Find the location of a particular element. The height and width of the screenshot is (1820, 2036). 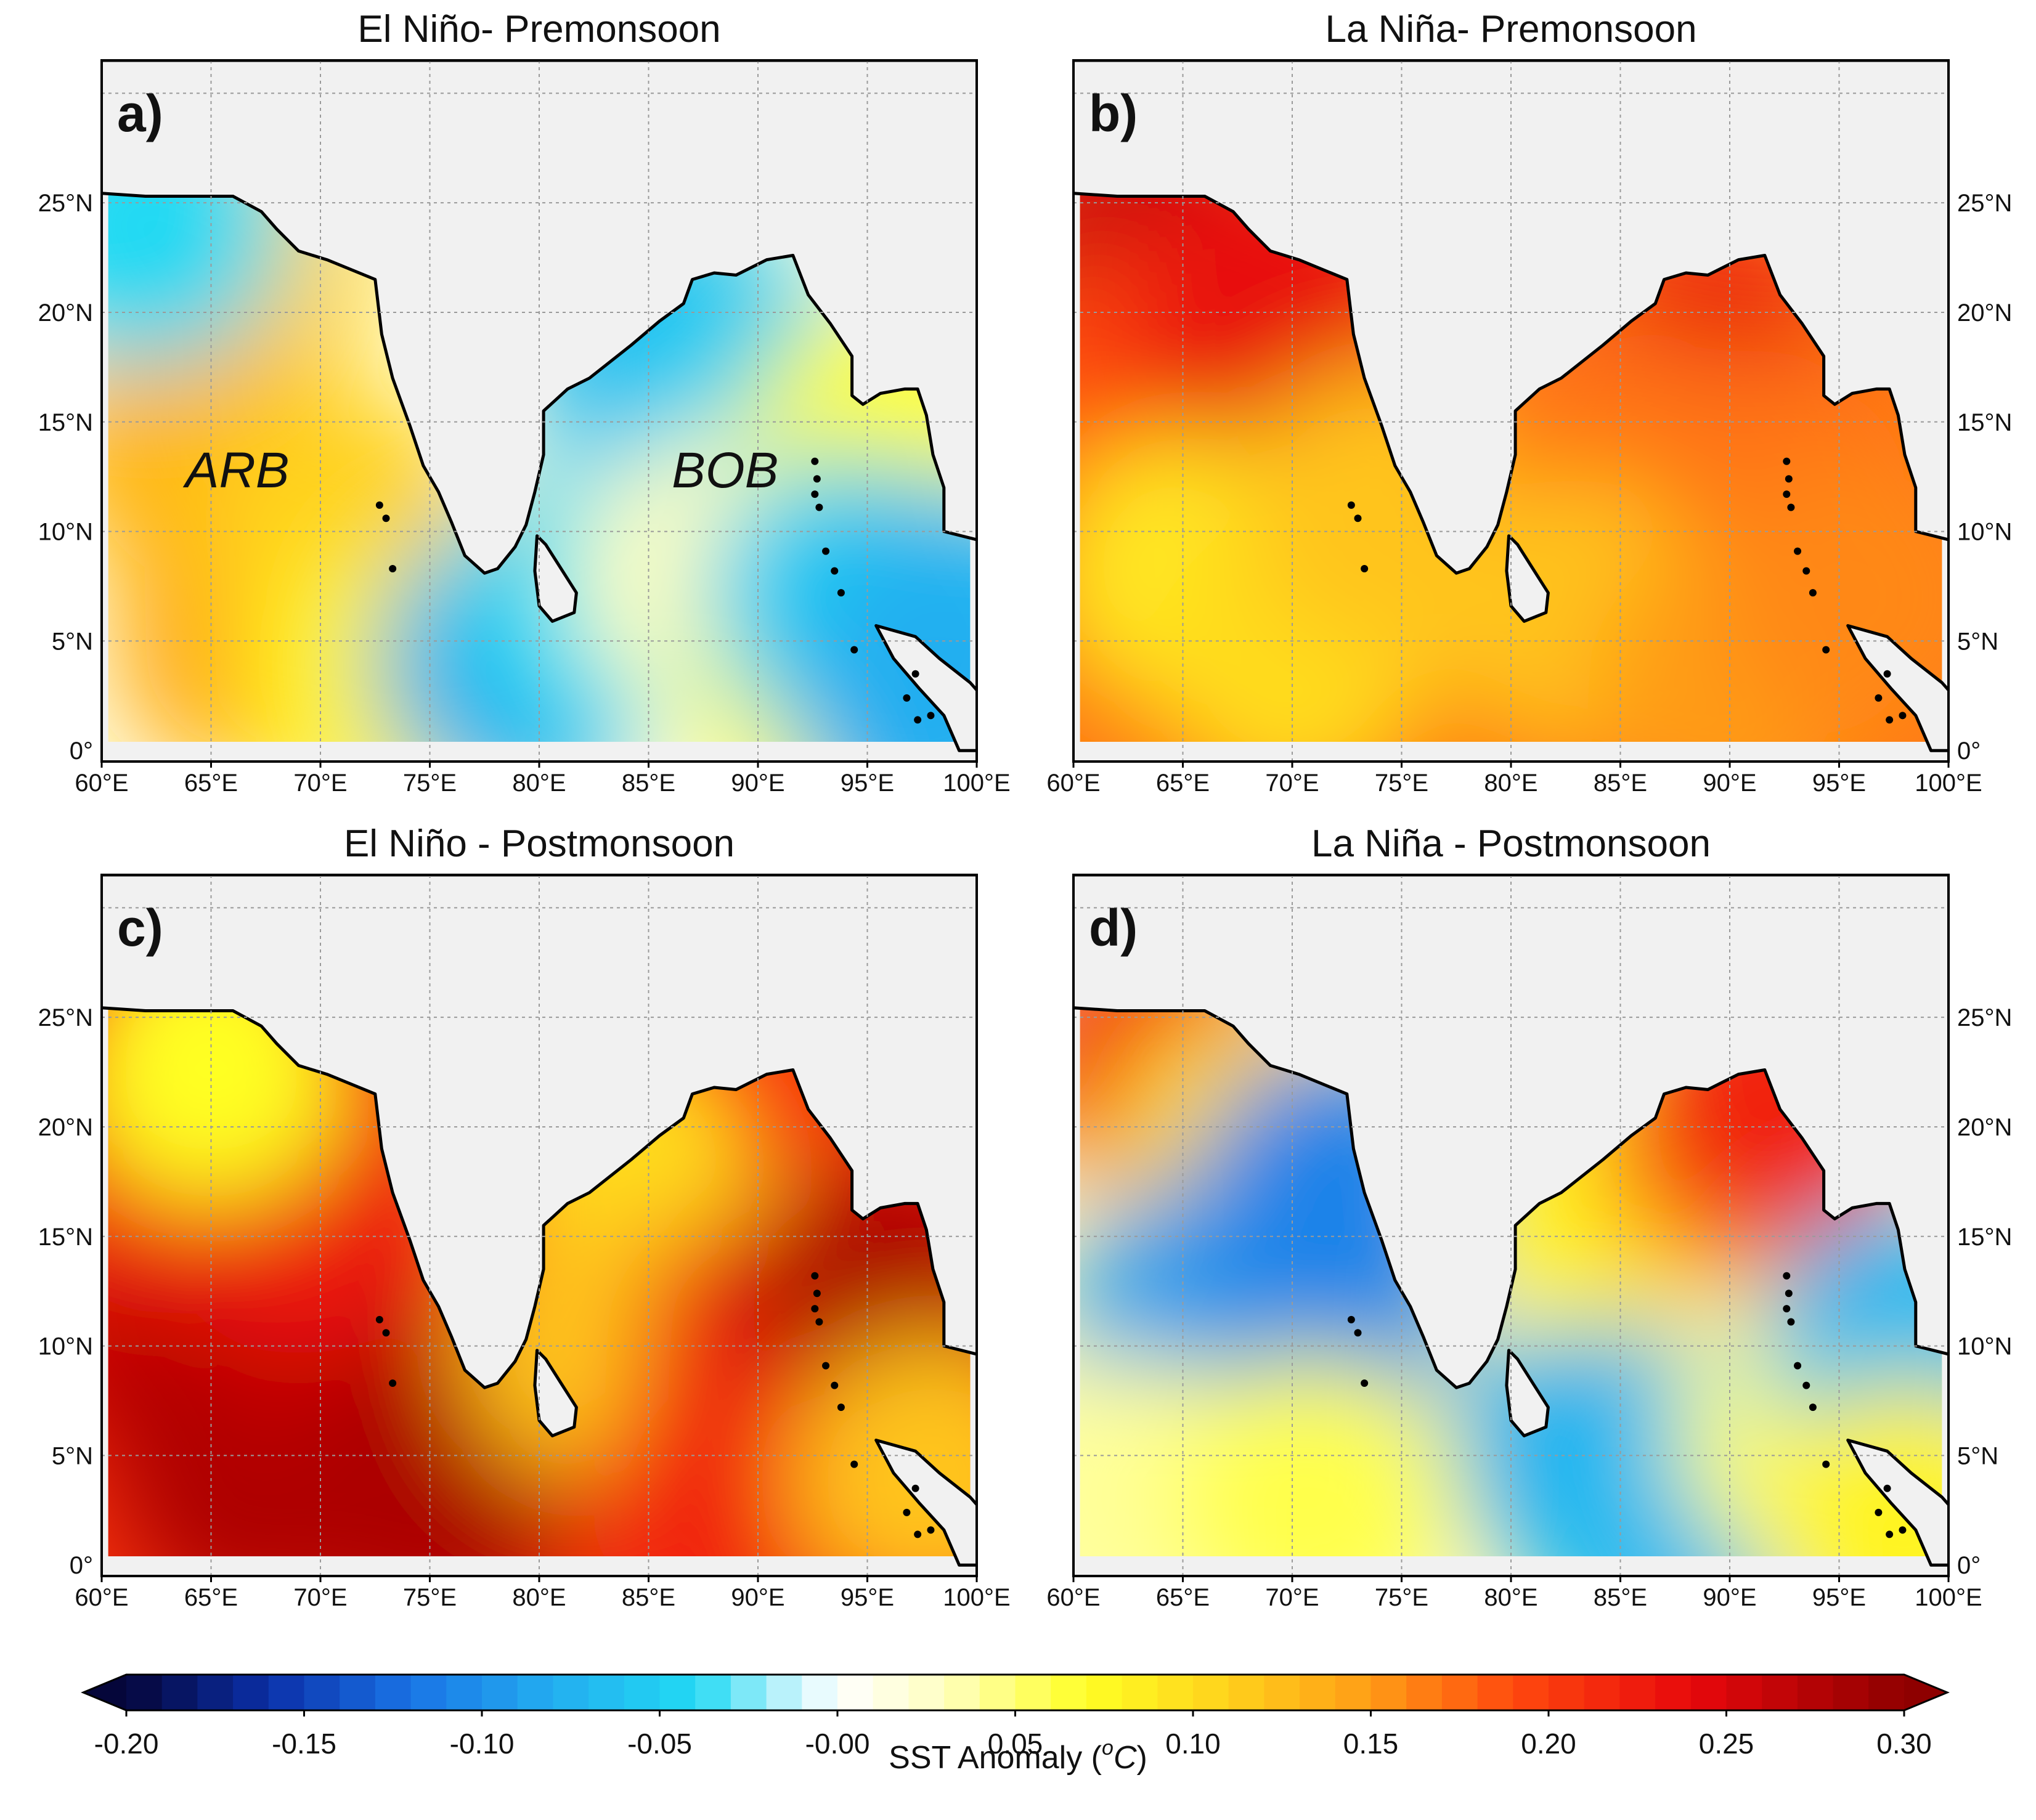

region-label: BOB is located at coordinates (725, 470).